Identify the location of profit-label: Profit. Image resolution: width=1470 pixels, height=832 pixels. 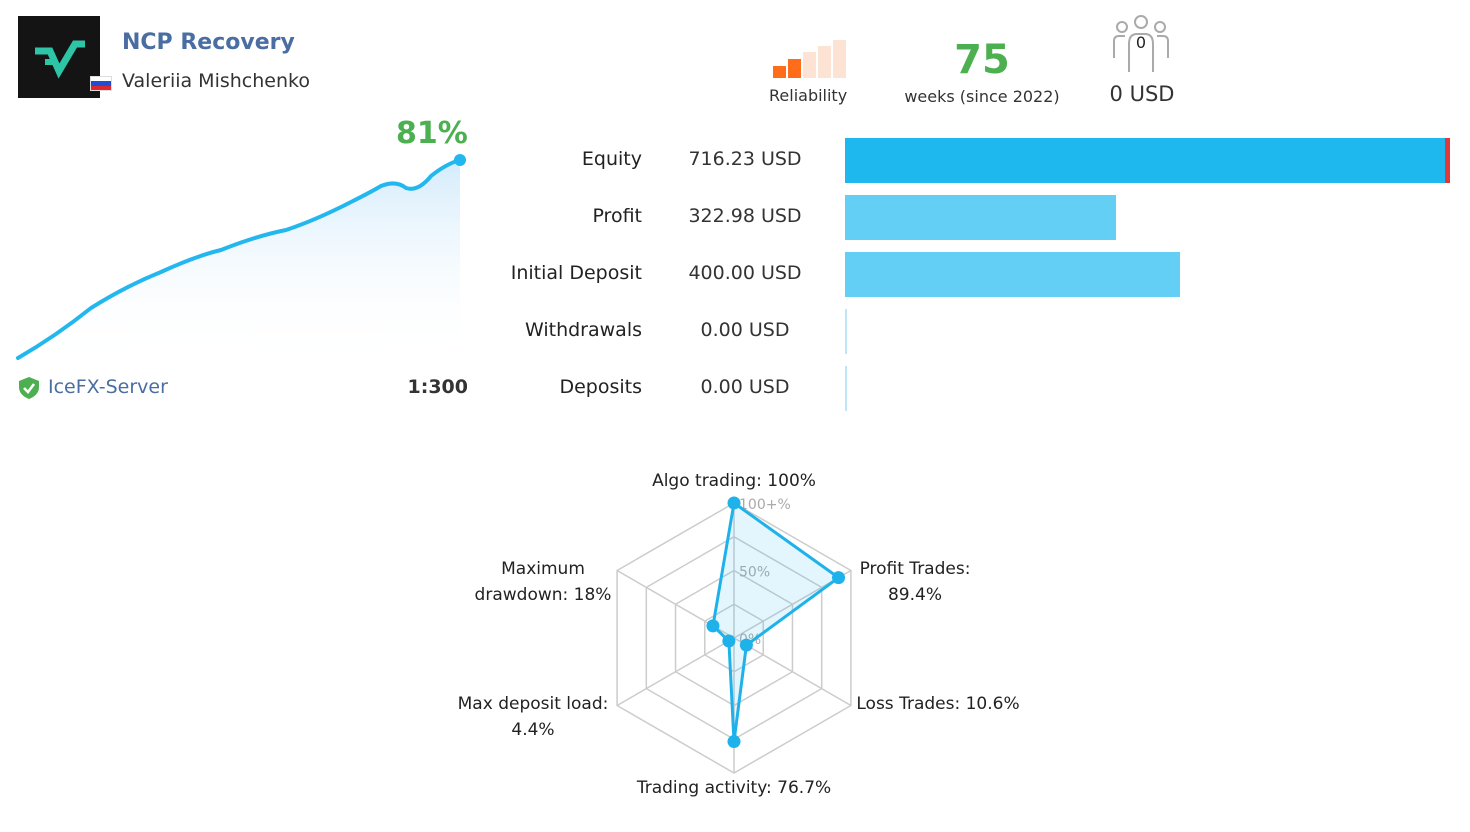
(617, 216).